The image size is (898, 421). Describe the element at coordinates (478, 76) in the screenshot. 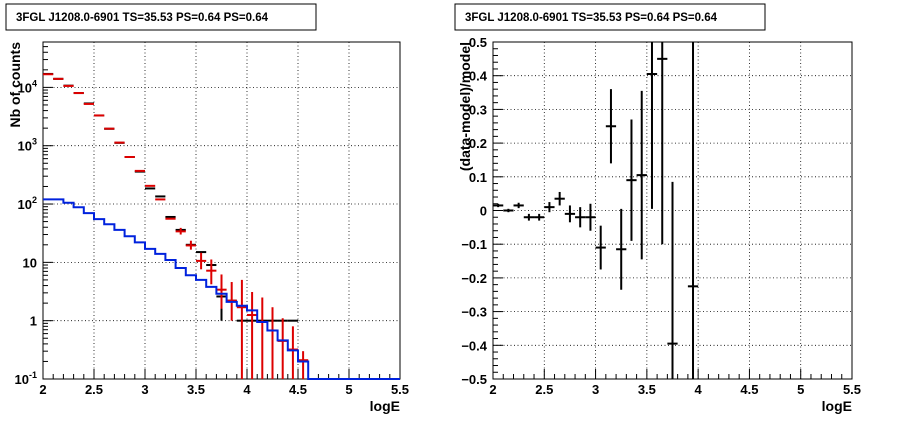

I see `y-tick-label: 0.4` at that location.